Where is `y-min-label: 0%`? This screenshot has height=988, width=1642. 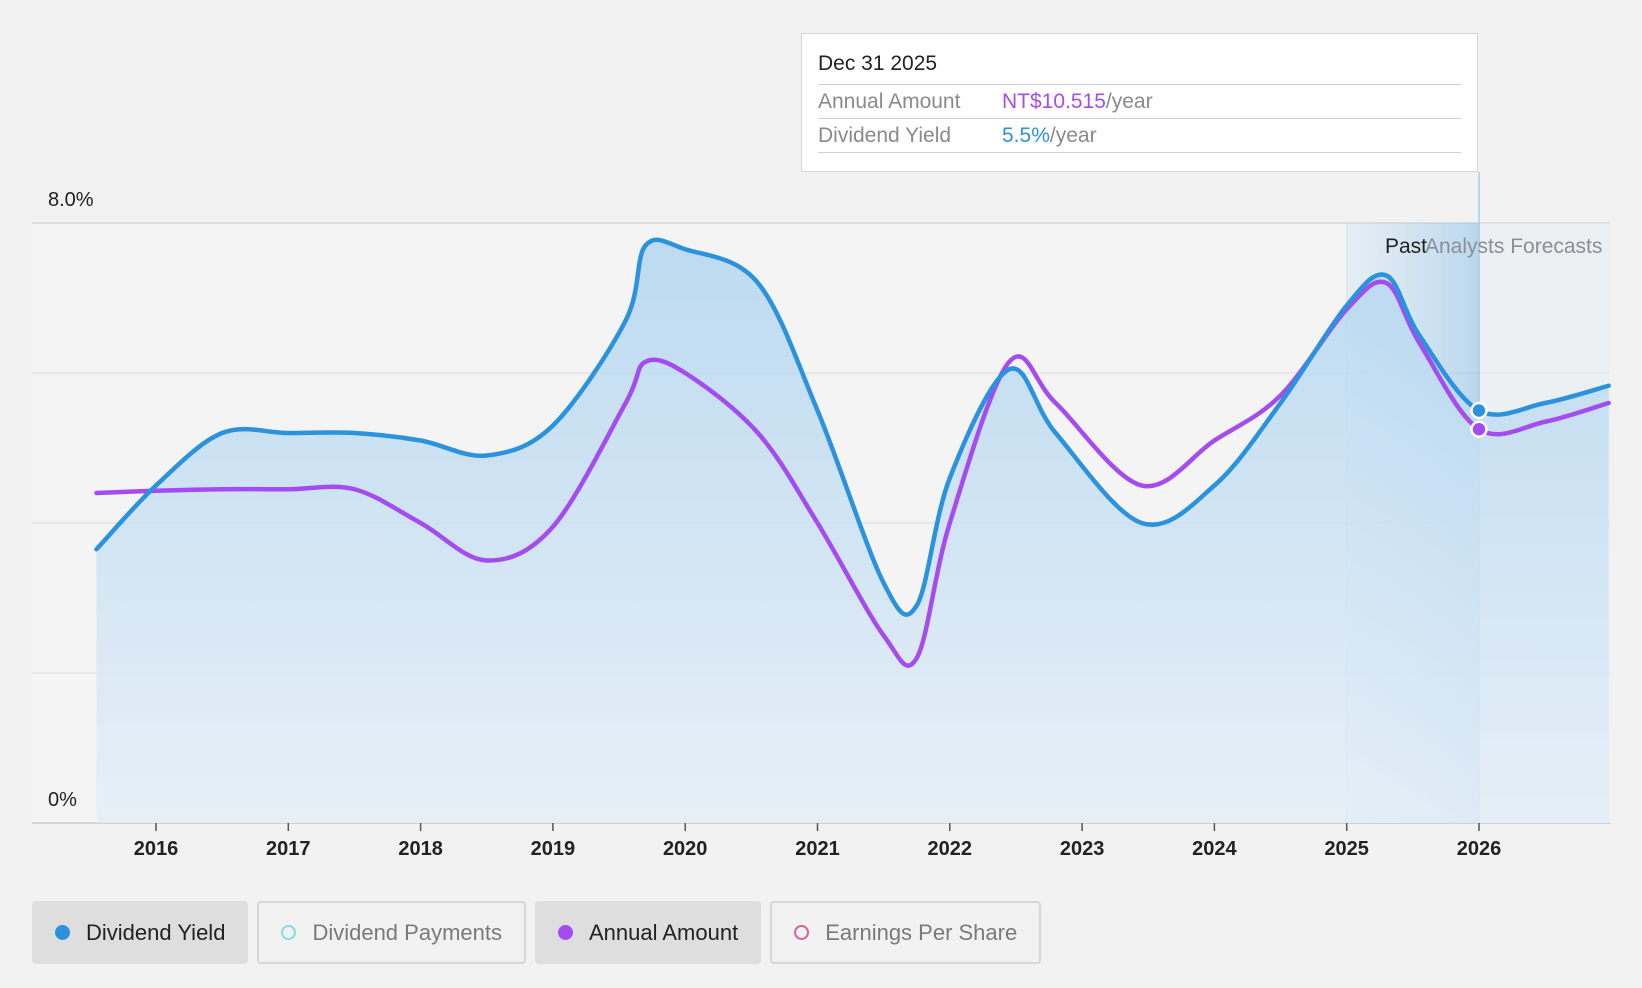 y-min-label: 0% is located at coordinates (62, 800).